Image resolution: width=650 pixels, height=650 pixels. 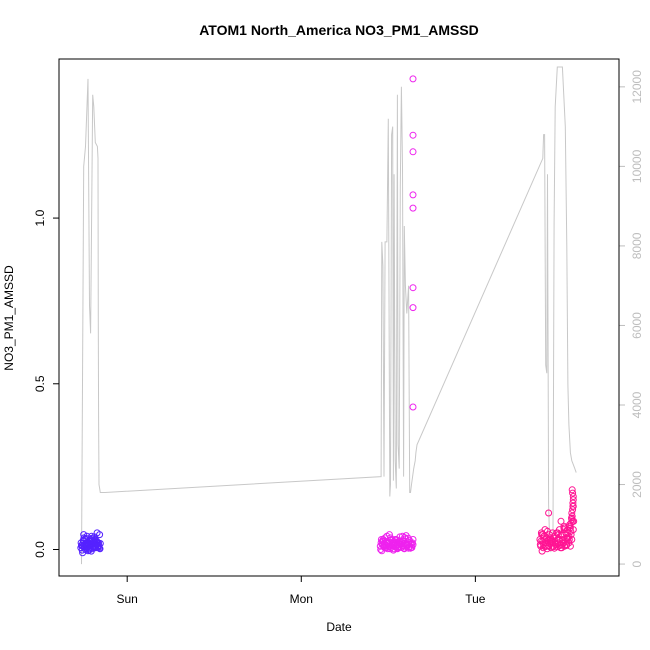 What do you see at coordinates (339, 627) in the screenshot?
I see `x-axis-label: Date` at bounding box center [339, 627].